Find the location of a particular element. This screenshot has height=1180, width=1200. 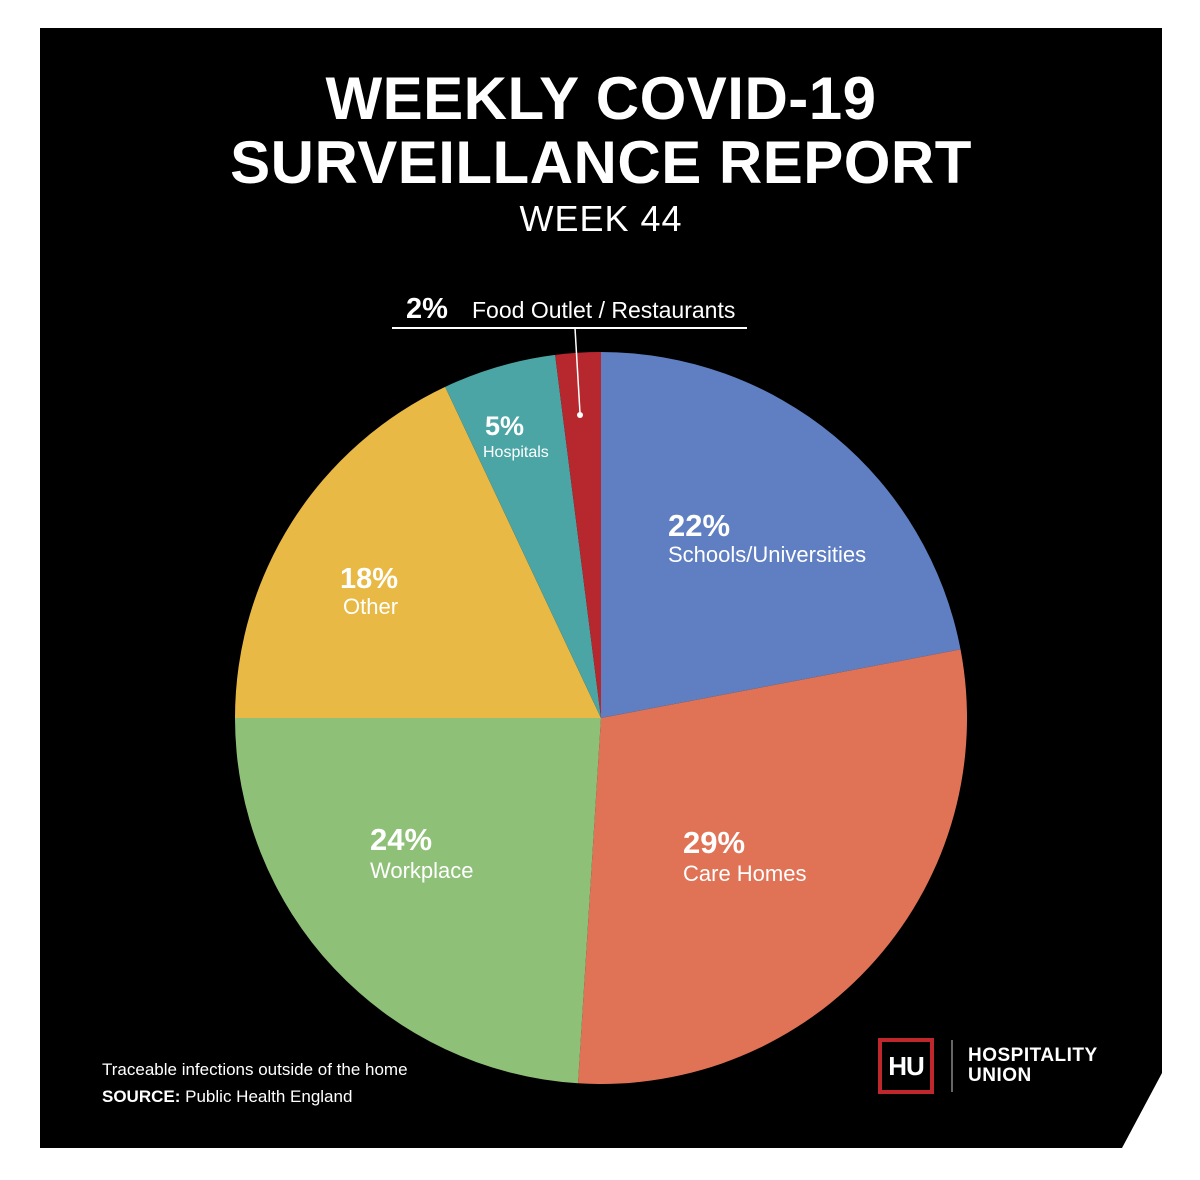

callout-leader-line is located at coordinates (577, 370).